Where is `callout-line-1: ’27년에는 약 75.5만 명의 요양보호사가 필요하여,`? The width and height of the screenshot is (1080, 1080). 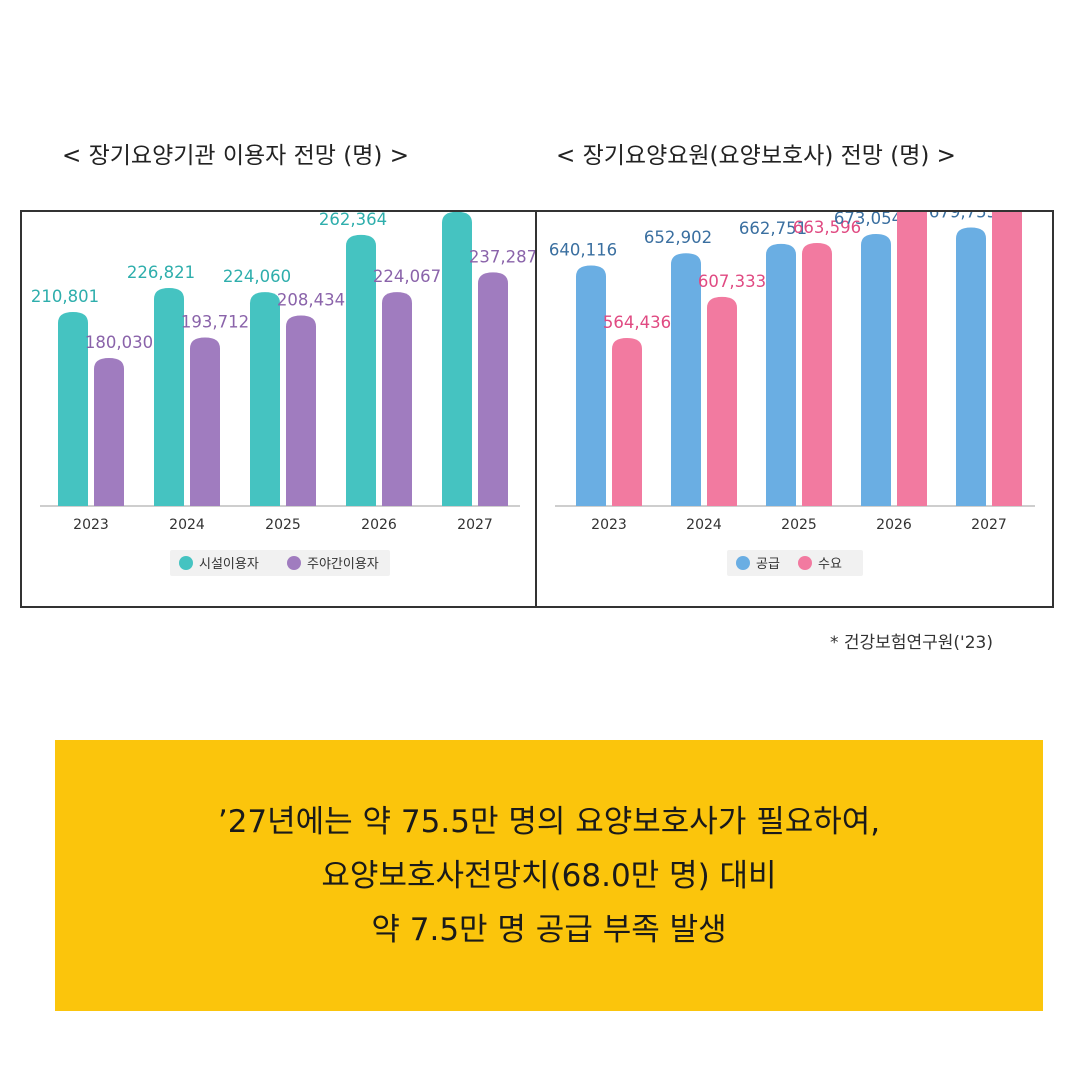 callout-line-1: ’27년에는 약 75.5만 명의 요양보호사가 필요하여, is located at coordinates (549, 821).